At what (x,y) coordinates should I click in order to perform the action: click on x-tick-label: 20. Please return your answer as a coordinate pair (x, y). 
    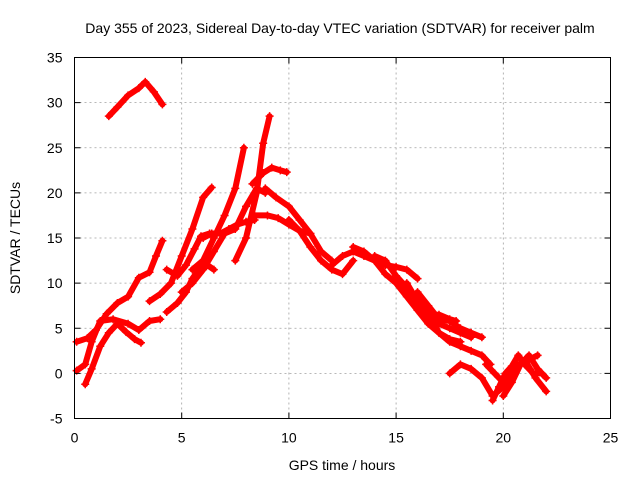
    Looking at the image, I should click on (504, 438).